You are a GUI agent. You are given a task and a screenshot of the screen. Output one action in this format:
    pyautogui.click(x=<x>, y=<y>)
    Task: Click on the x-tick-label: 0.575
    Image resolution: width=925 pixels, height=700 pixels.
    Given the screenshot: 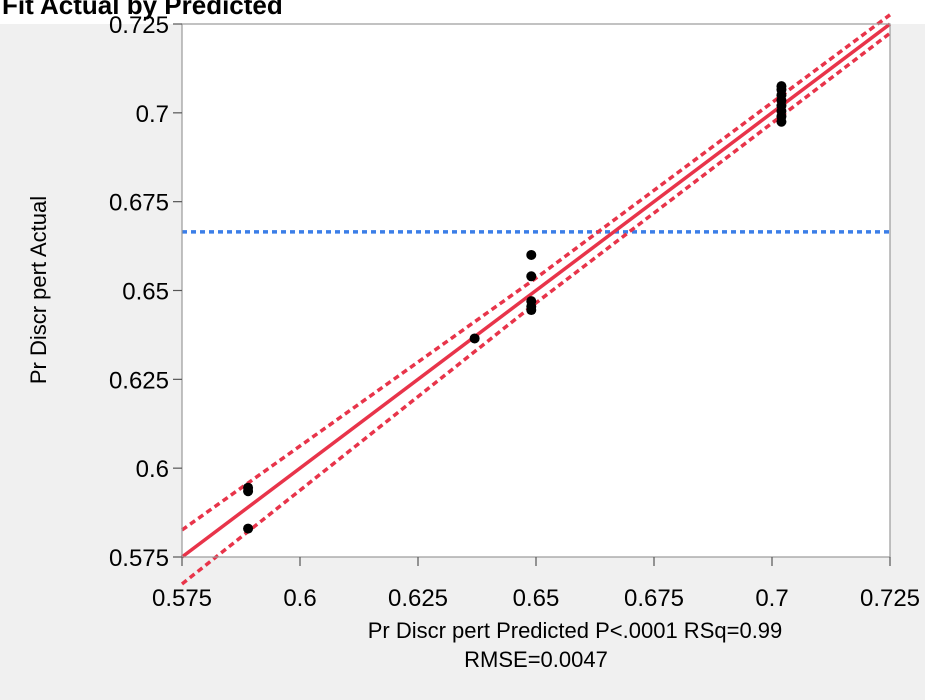 What is the action you would take?
    pyautogui.click(x=182, y=598)
    